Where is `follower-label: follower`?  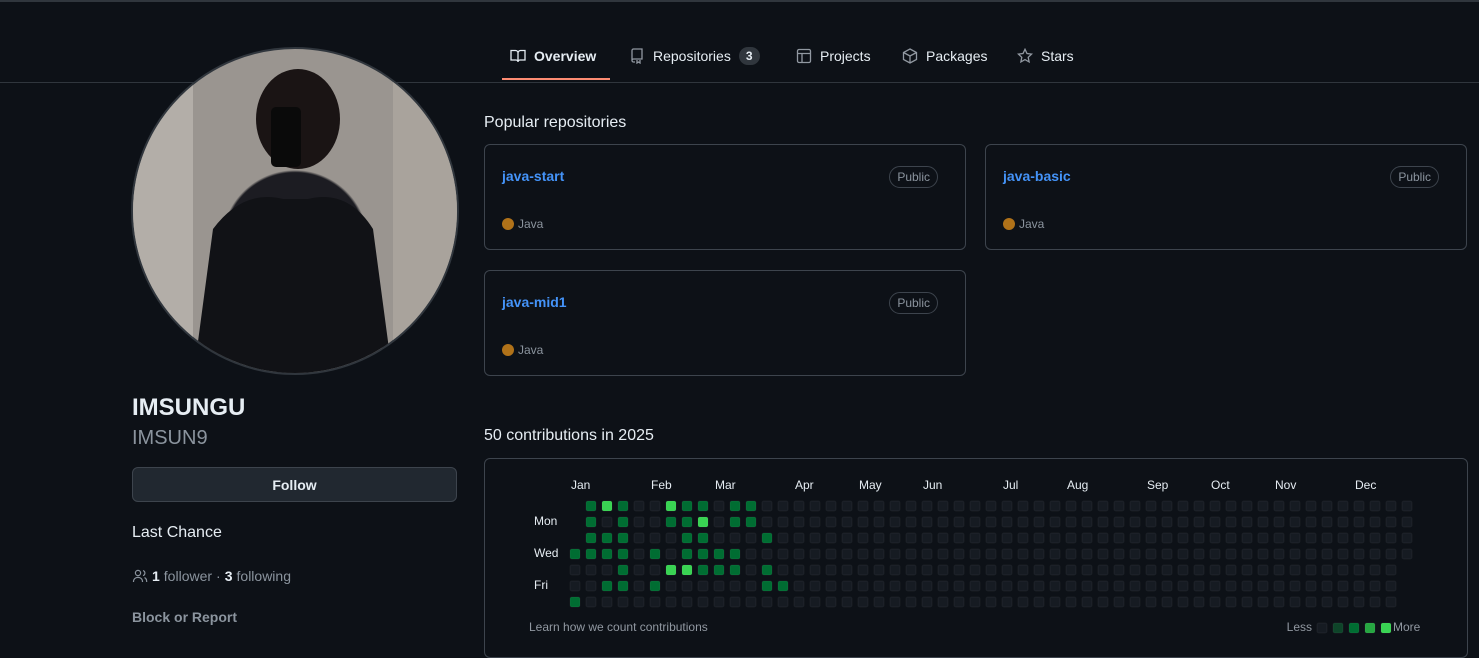
follower-label: follower is located at coordinates (188, 576).